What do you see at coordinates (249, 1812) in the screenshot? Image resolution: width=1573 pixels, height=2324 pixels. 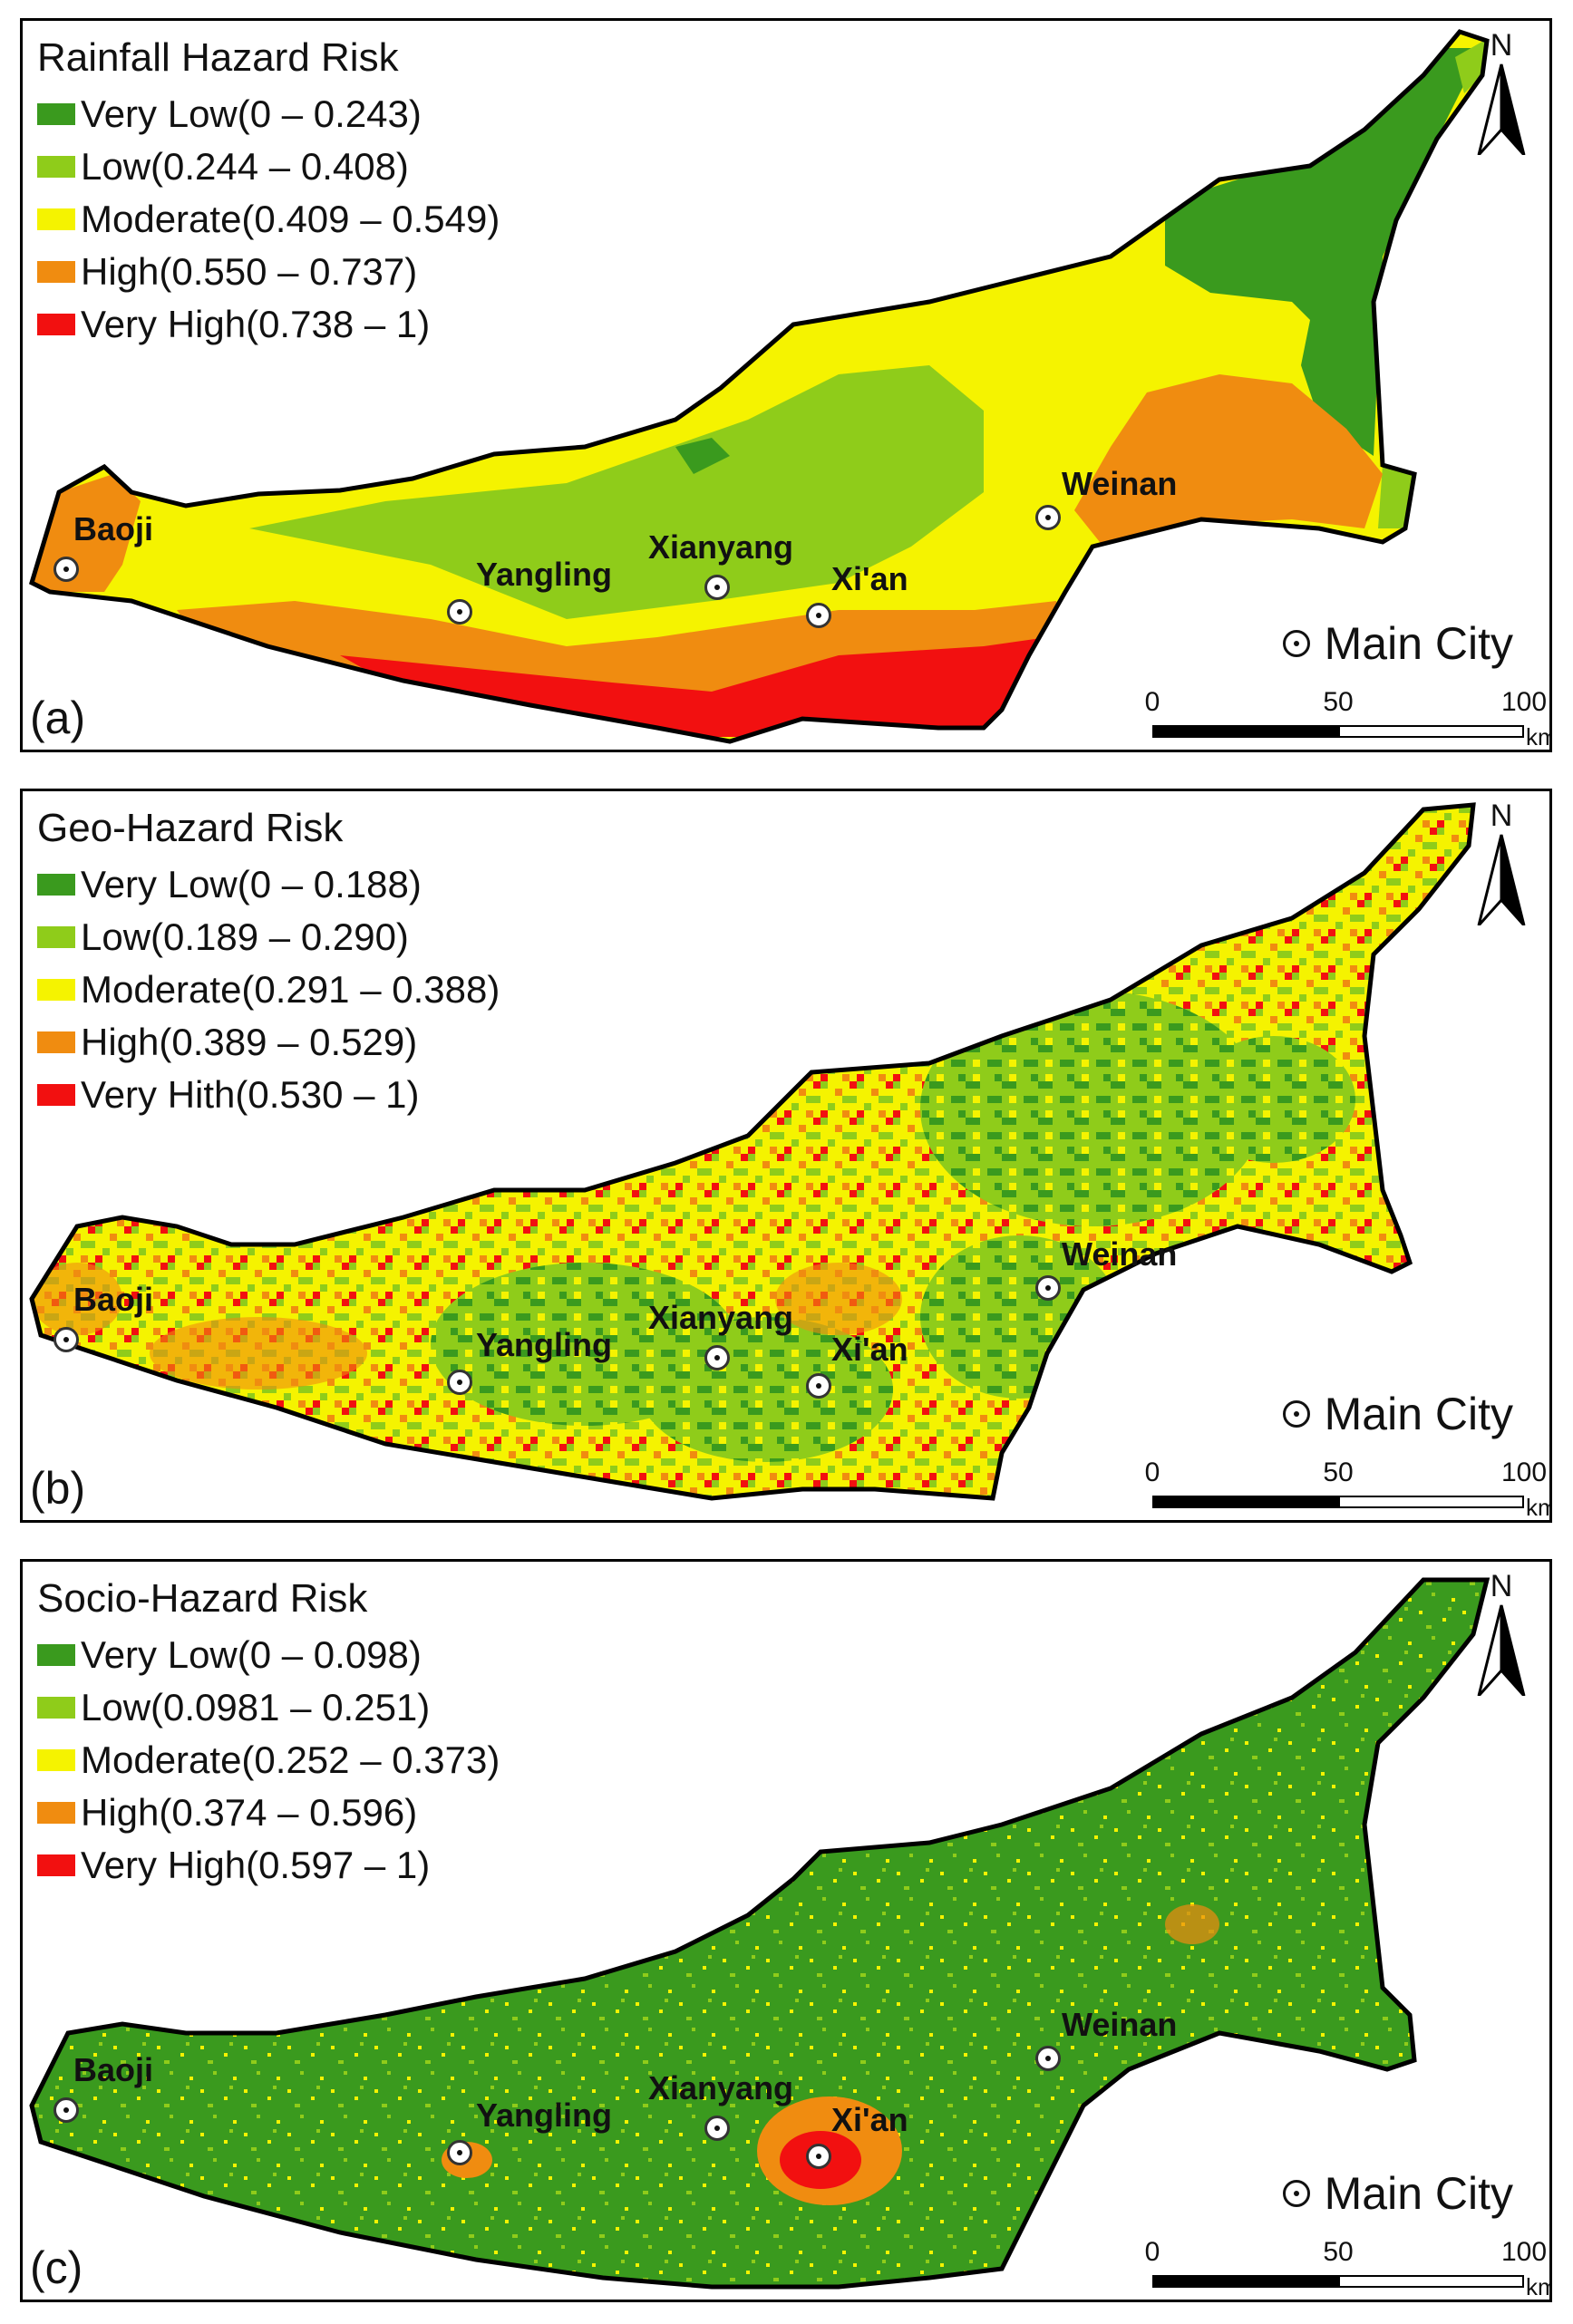 I see `legend-label: High(0.374 – 0.596)` at bounding box center [249, 1812].